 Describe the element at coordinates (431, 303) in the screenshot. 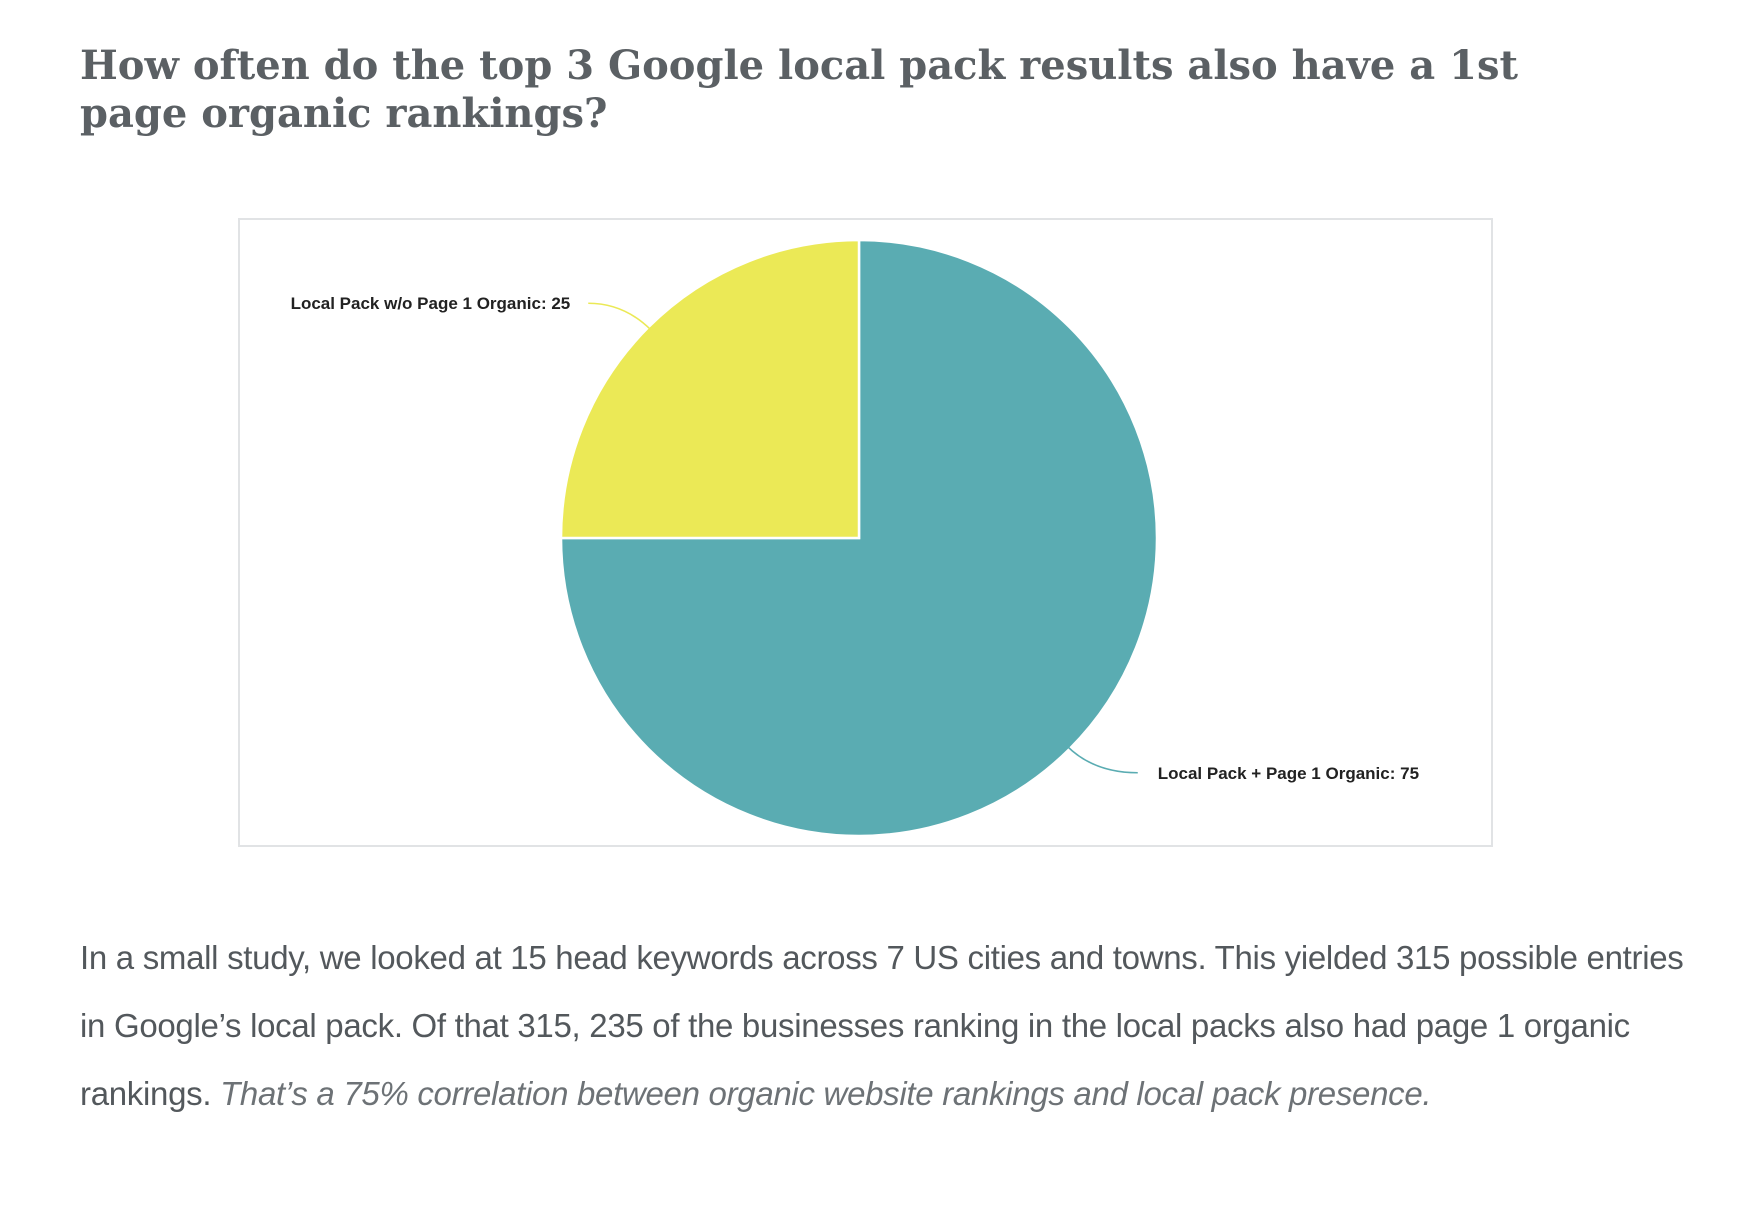

I see `pie-slice-label-2: Local Pack w/o Page 1 Organic: 25` at that location.